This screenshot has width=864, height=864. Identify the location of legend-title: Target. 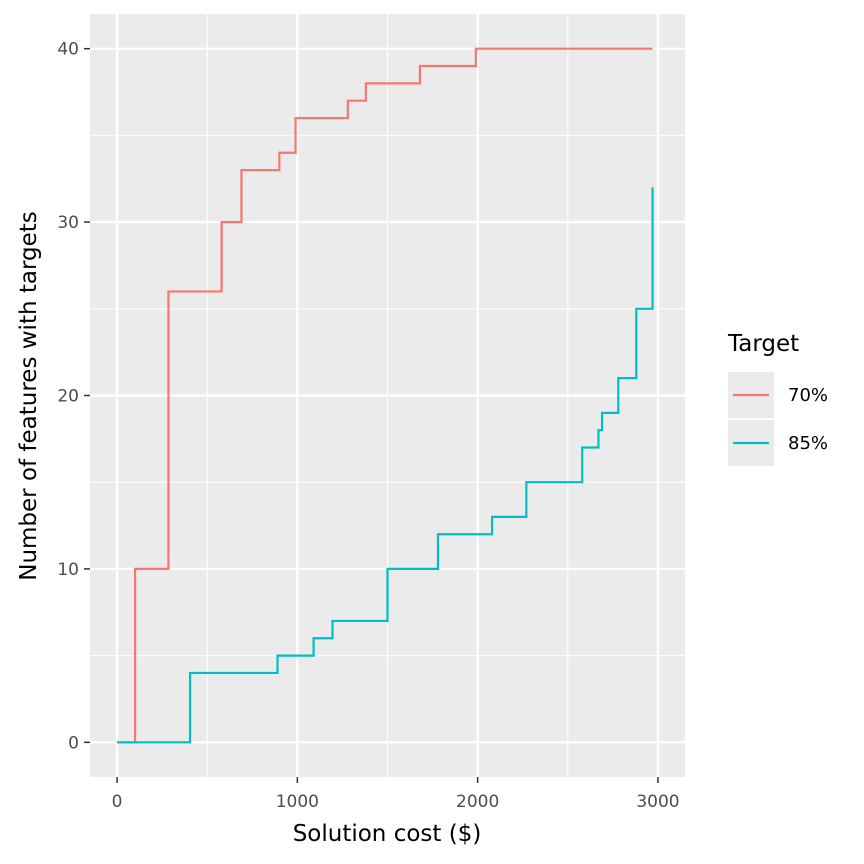
(763, 344).